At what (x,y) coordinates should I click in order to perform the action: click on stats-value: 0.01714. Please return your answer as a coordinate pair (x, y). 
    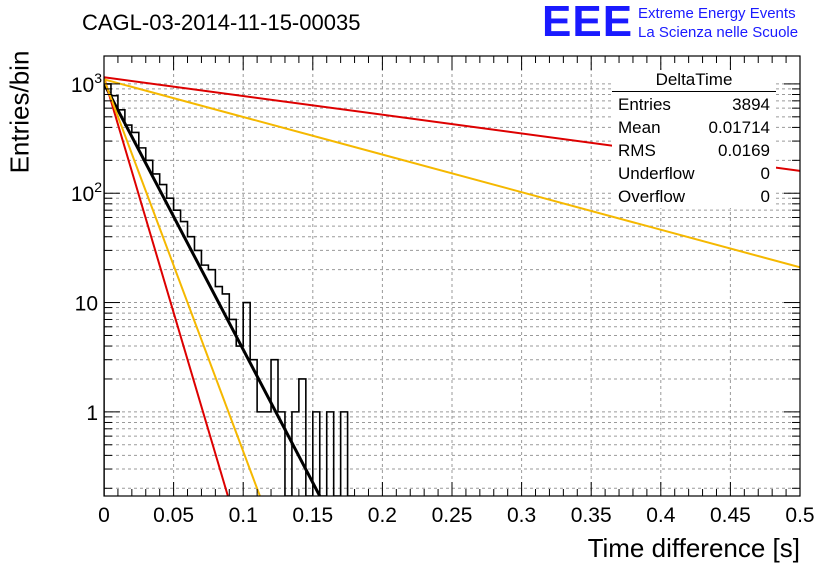
    Looking at the image, I should click on (739, 127).